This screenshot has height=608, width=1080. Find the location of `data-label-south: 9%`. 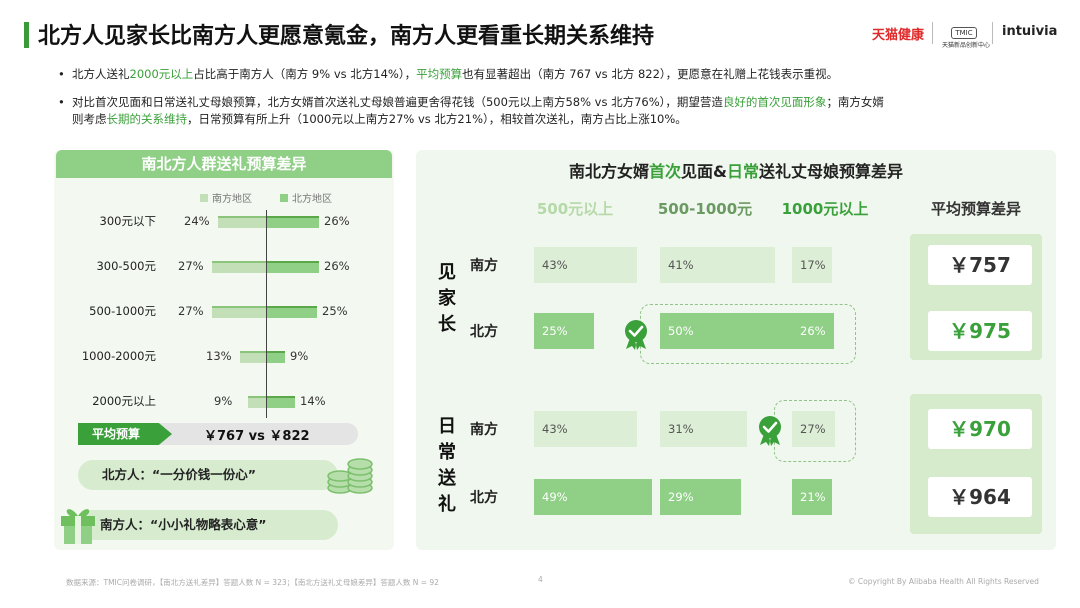

data-label-south: 9% is located at coordinates (223, 401).